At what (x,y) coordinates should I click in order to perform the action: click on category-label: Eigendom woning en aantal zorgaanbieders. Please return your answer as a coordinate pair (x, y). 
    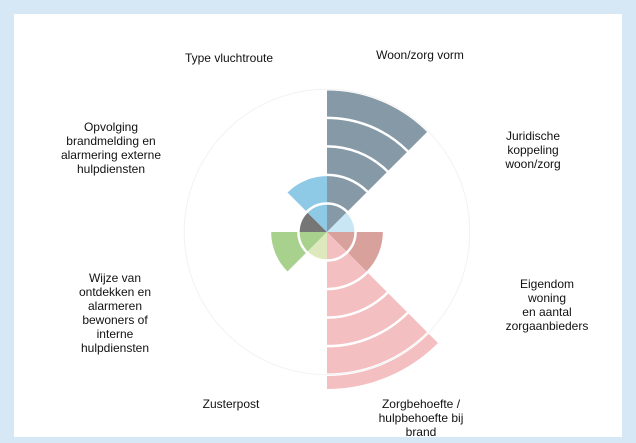
    Looking at the image, I should click on (547, 305).